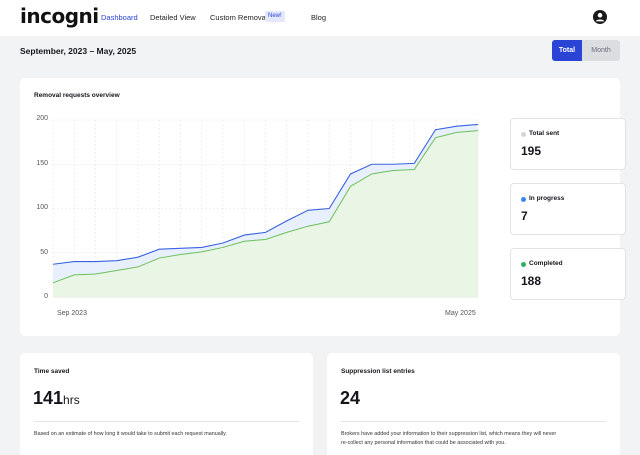 The height and width of the screenshot is (455, 640). I want to click on completed-dot, so click(523, 264).